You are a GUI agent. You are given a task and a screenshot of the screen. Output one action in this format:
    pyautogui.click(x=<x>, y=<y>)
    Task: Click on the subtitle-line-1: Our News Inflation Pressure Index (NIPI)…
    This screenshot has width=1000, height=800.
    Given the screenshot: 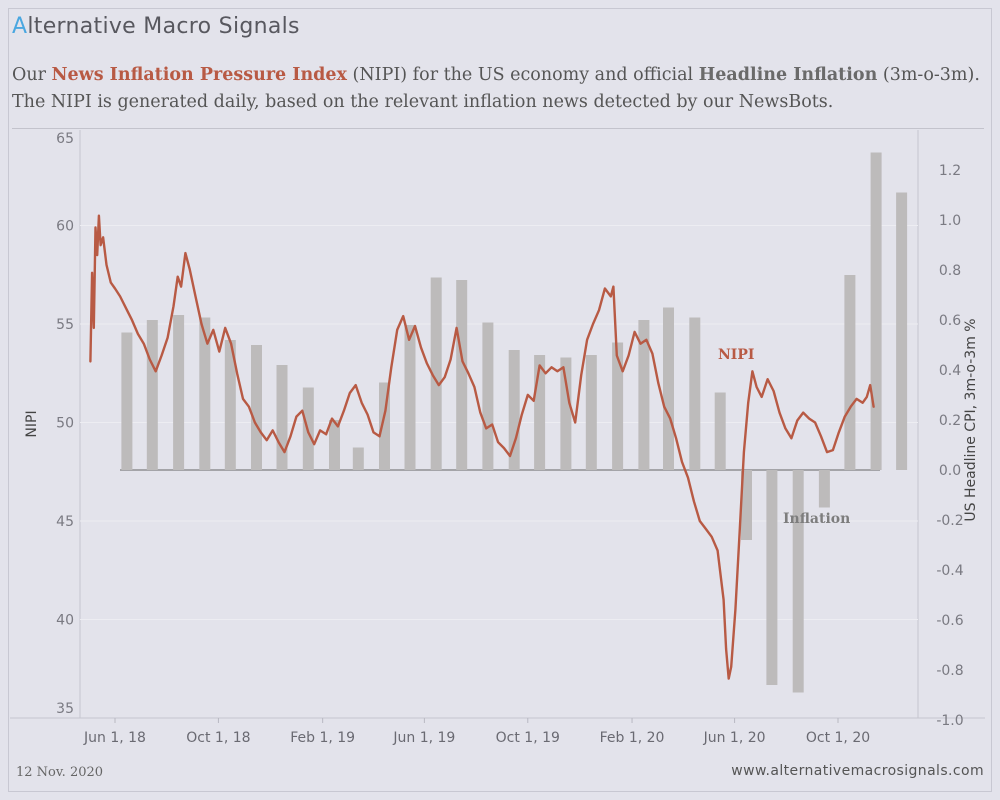 What is the action you would take?
    pyautogui.click(x=497, y=75)
    